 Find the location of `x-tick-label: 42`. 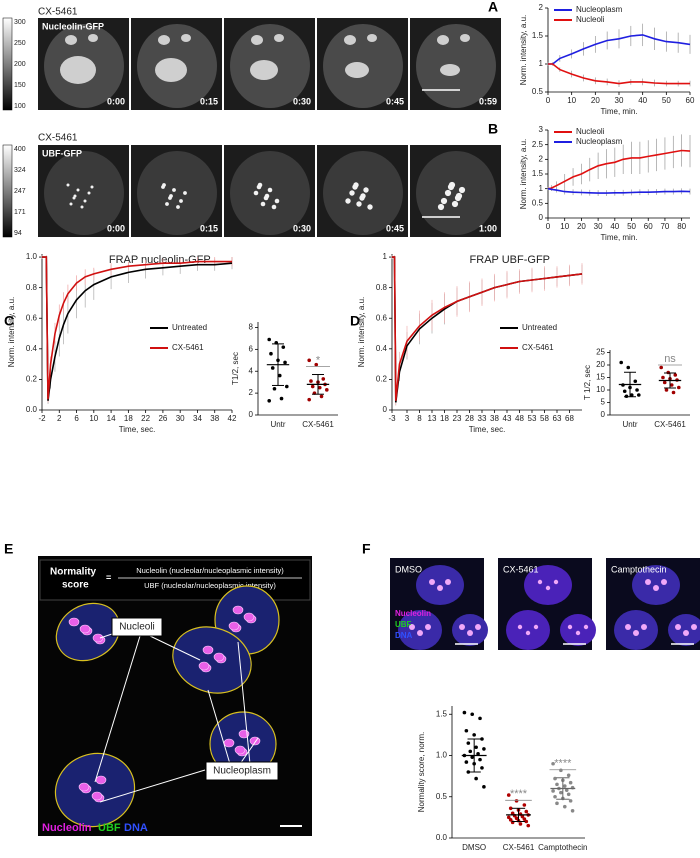

x-tick-label: 42 is located at coordinates (232, 418).